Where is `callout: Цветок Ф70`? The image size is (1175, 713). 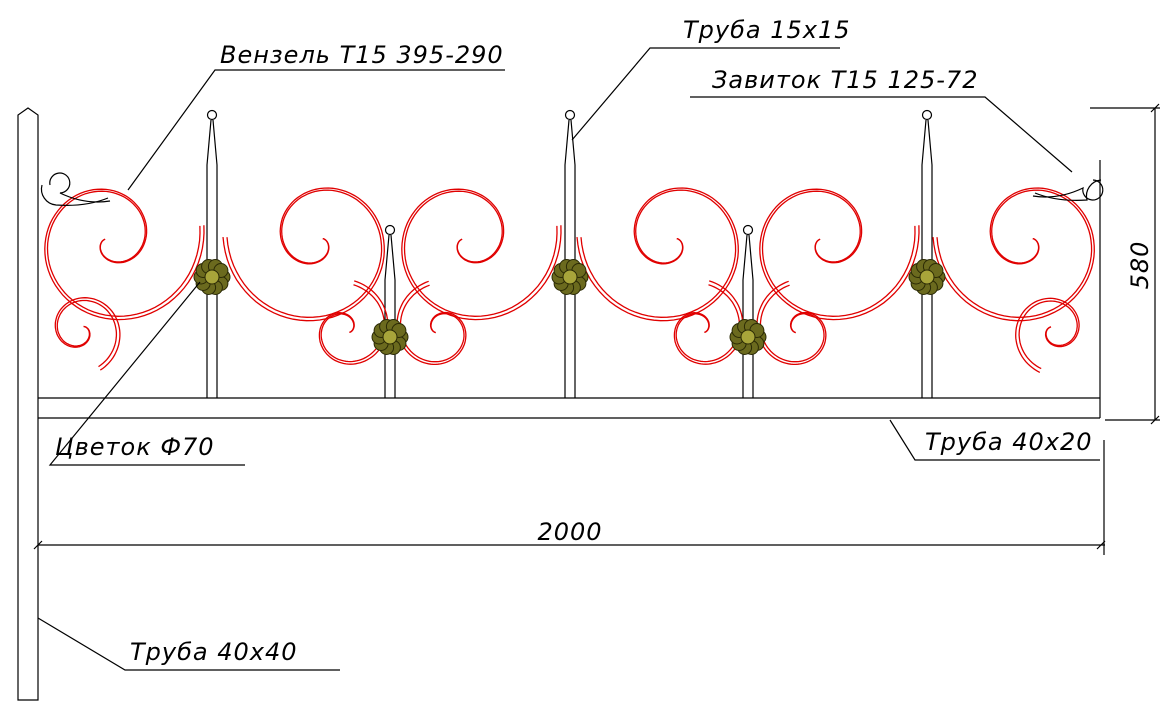
callout: Цветок Ф70 is located at coordinates (135, 447).